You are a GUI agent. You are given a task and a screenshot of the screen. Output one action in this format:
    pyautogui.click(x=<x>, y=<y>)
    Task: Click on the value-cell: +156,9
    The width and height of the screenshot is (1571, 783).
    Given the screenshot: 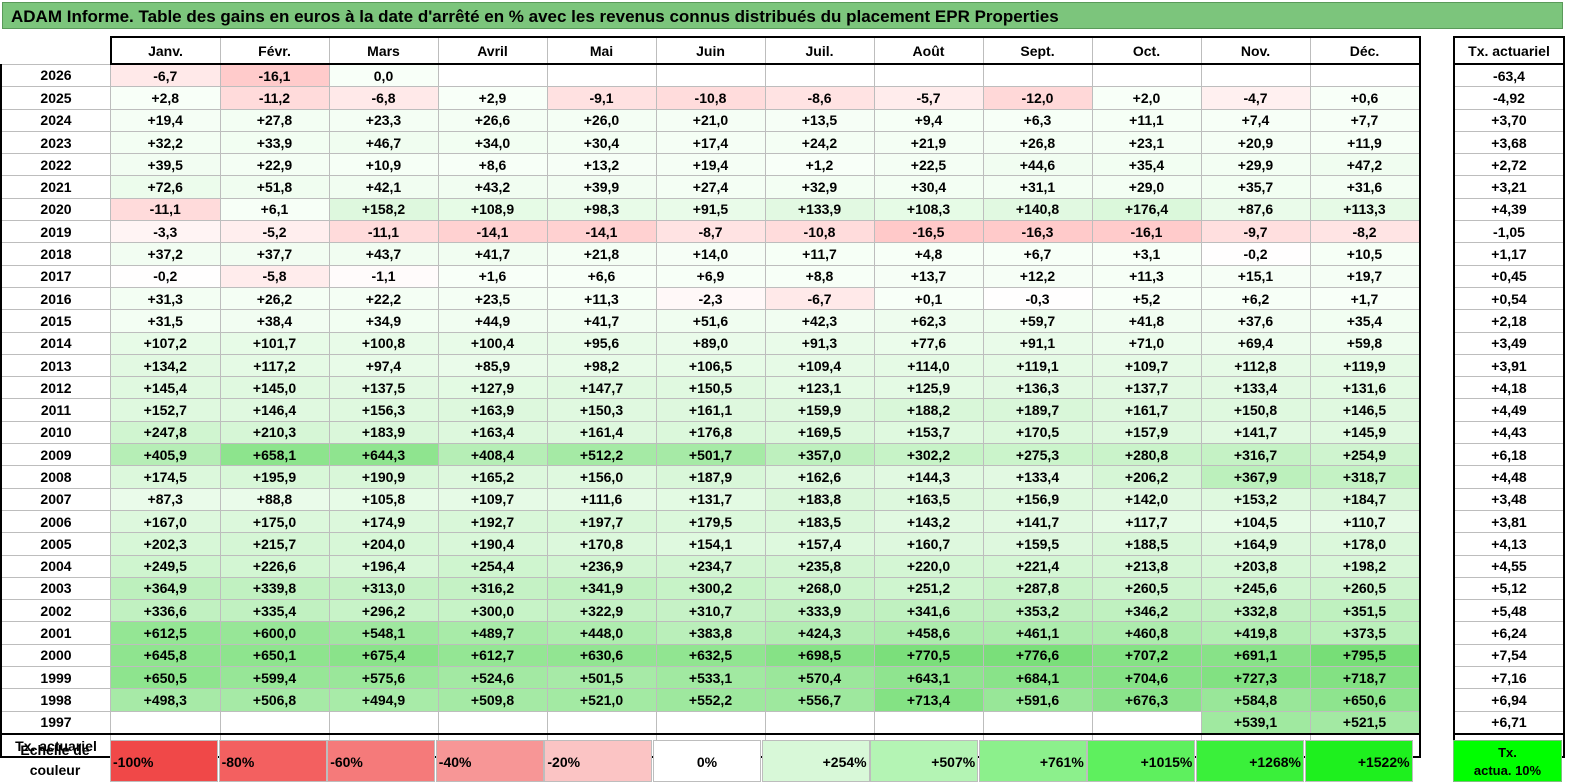 What is the action you would take?
    pyautogui.click(x=1037, y=499)
    